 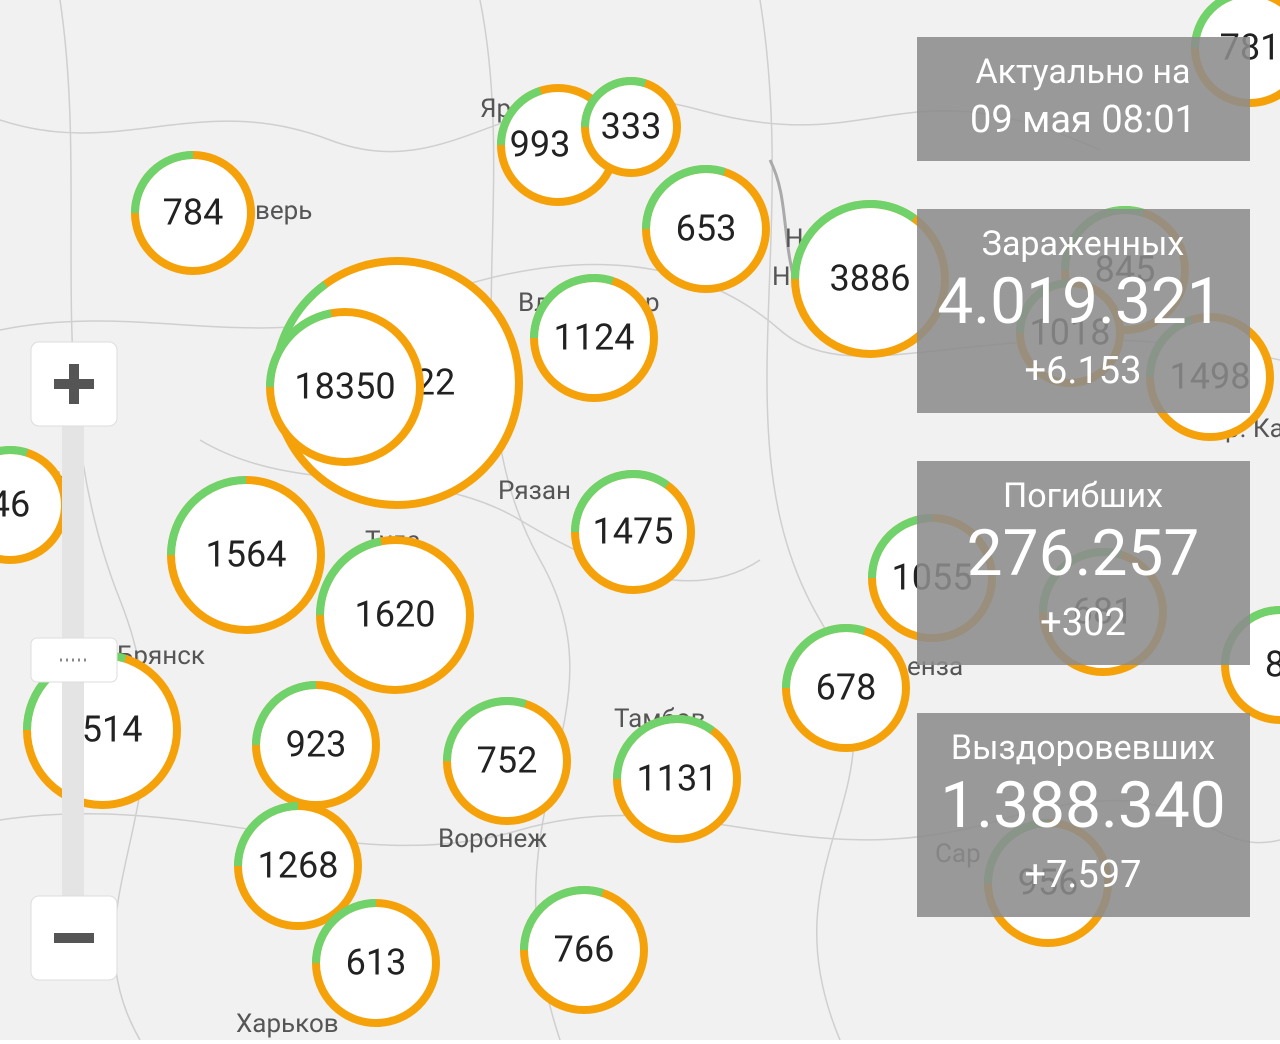 I want to click on zoom-control, so click(x=74, y=661).